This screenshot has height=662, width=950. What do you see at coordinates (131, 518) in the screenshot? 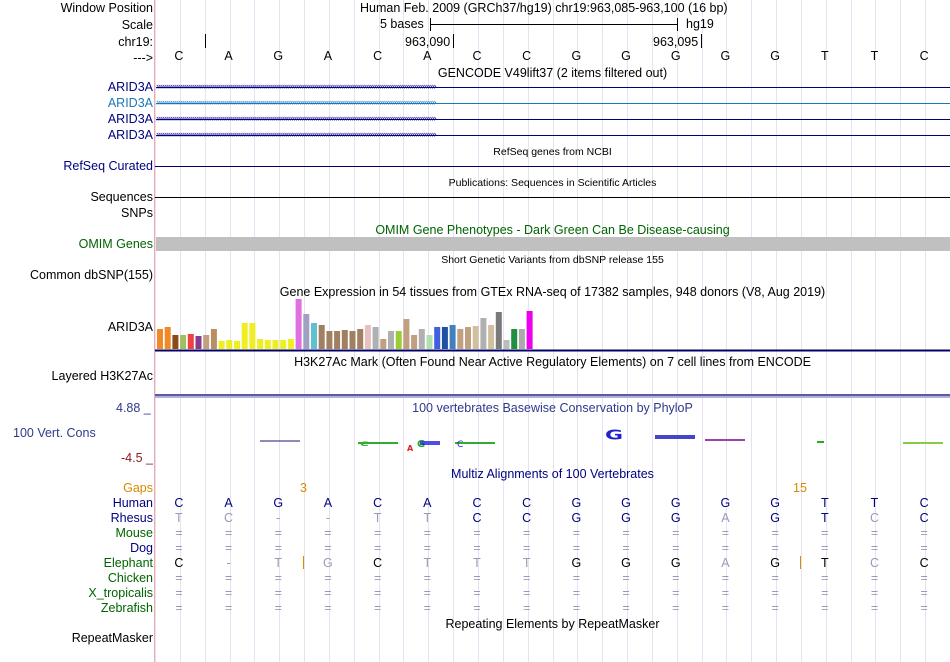
I see `species-label: Rhesus` at bounding box center [131, 518].